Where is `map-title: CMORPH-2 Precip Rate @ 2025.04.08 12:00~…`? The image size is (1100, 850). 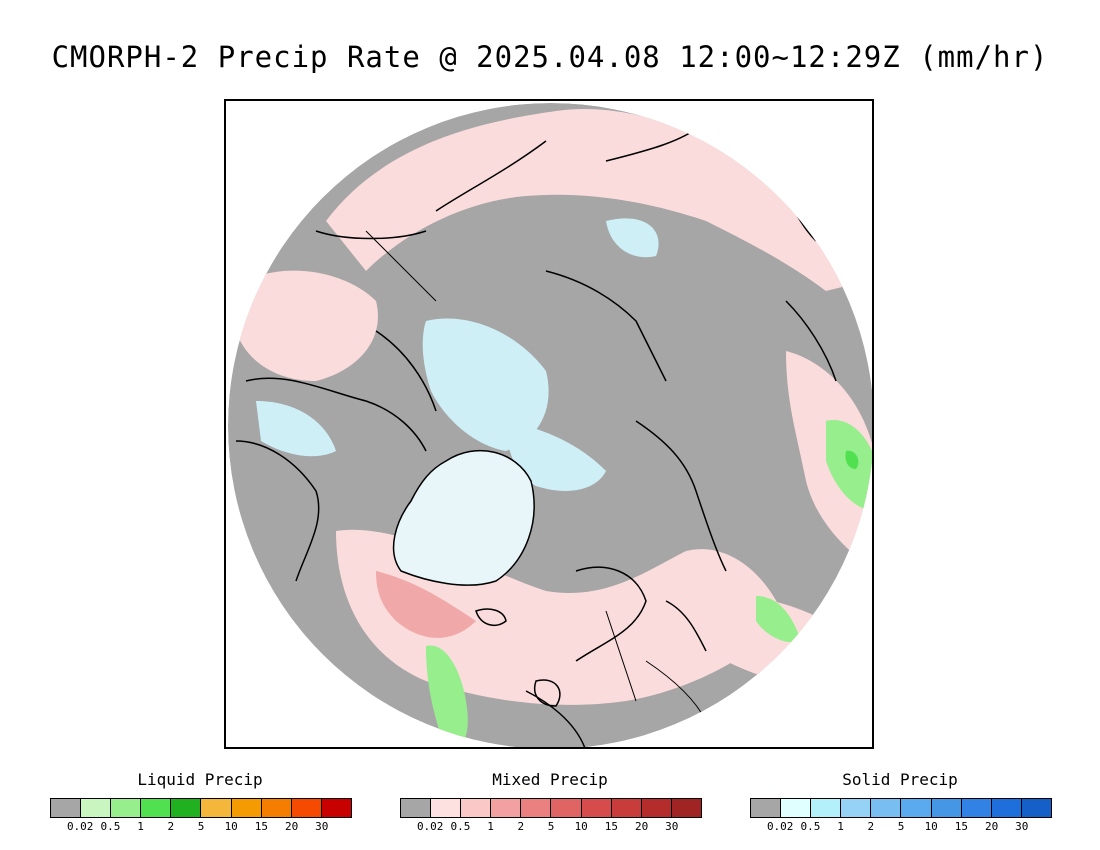 map-title: CMORPH-2 Precip Rate @ 2025.04.08 12:00~… is located at coordinates (550, 57).